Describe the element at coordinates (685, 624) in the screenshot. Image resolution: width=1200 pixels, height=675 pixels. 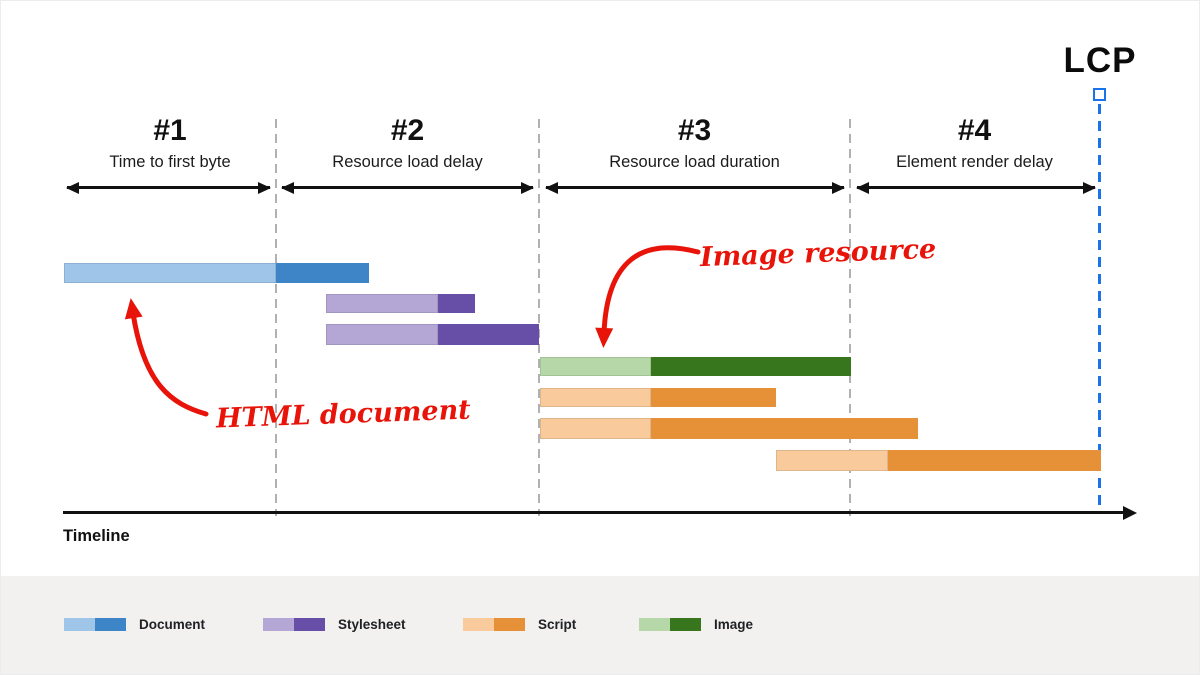
I see `image-dark-swatch-icon` at that location.